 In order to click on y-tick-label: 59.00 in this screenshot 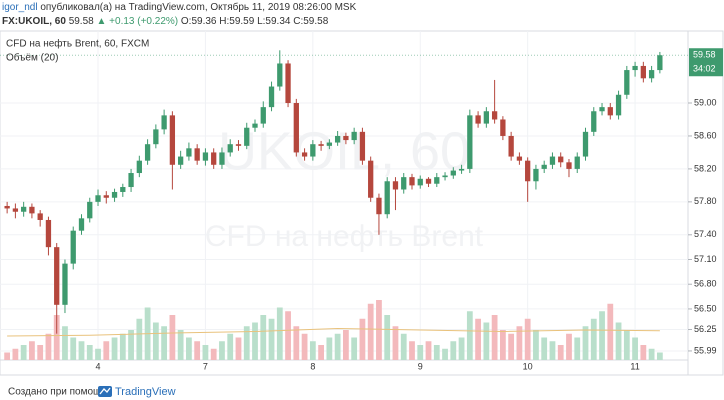, I will do `click(705, 102)`.